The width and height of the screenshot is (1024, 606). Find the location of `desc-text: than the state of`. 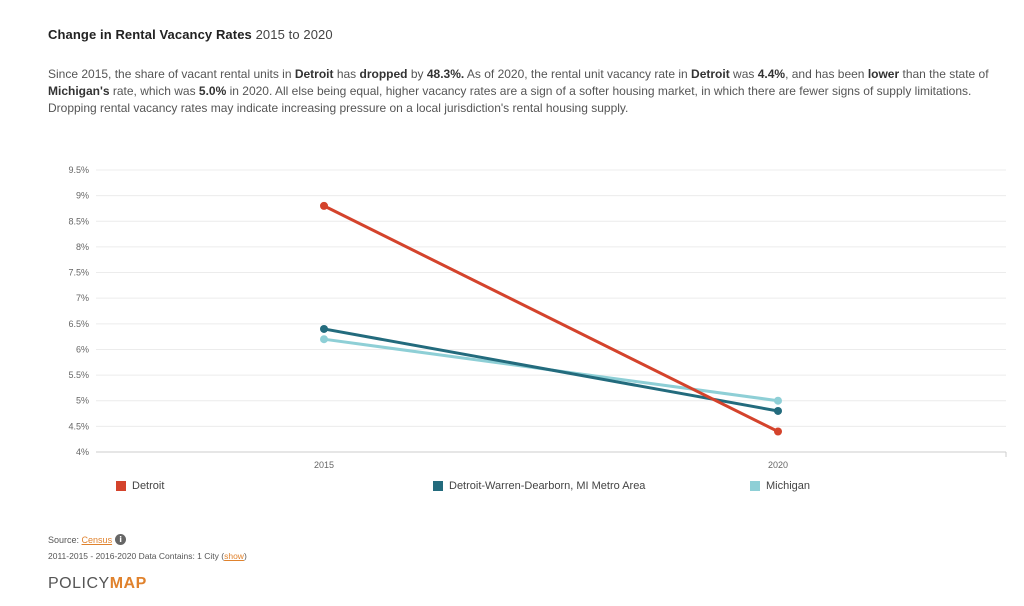

desc-text: than the state of is located at coordinates (944, 74).